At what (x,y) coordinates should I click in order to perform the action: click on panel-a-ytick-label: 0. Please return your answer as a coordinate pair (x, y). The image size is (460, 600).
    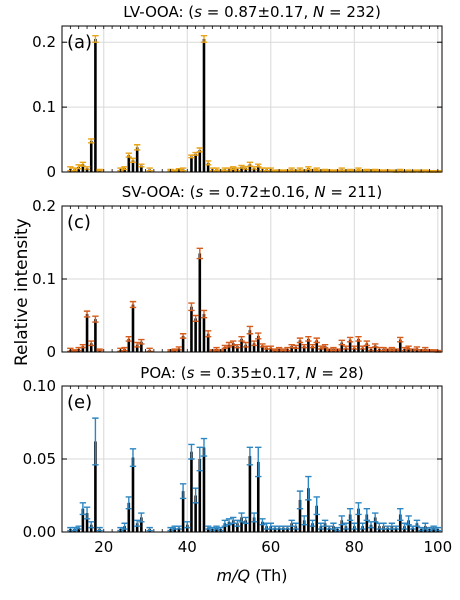
    Looking at the image, I should click on (51, 172).